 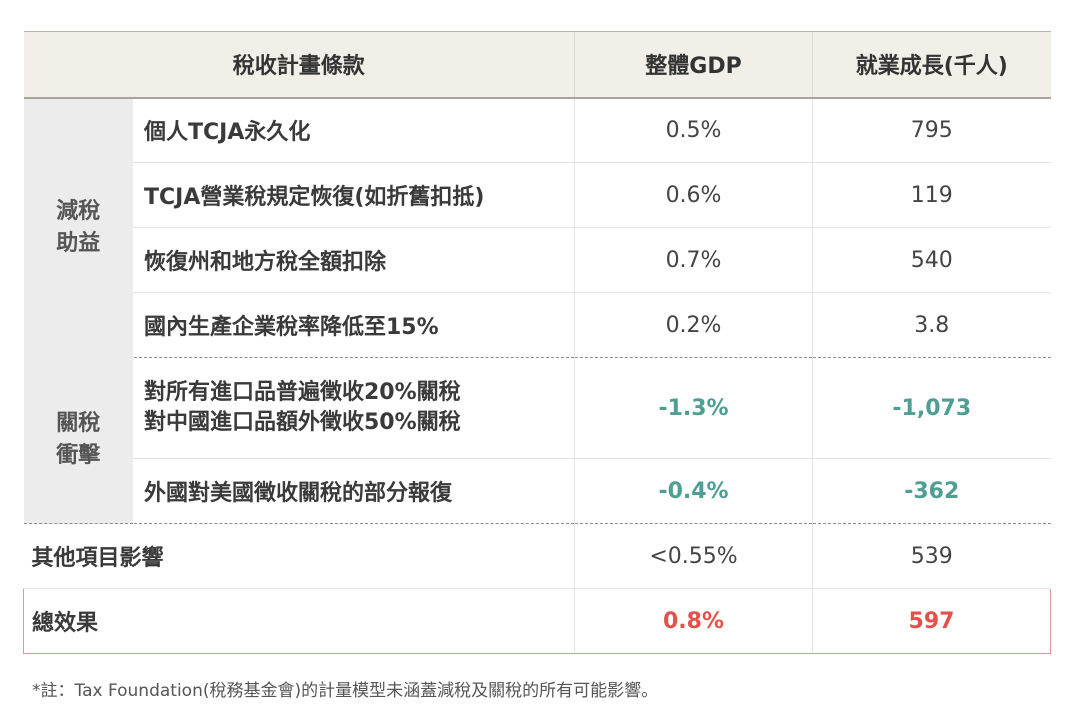 I want to click on total-effect-label: 總效果, so click(x=298, y=621).